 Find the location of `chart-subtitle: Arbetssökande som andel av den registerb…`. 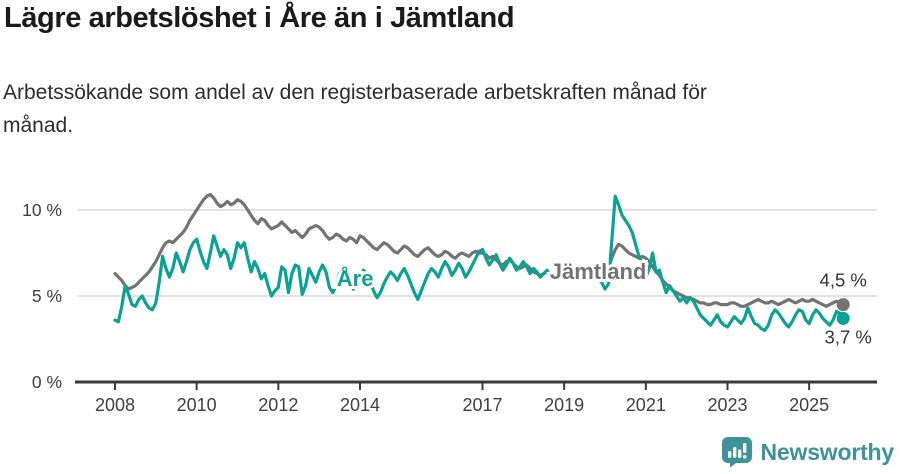

chart-subtitle: Arbetssökande som andel av den registerb… is located at coordinates (355, 109).